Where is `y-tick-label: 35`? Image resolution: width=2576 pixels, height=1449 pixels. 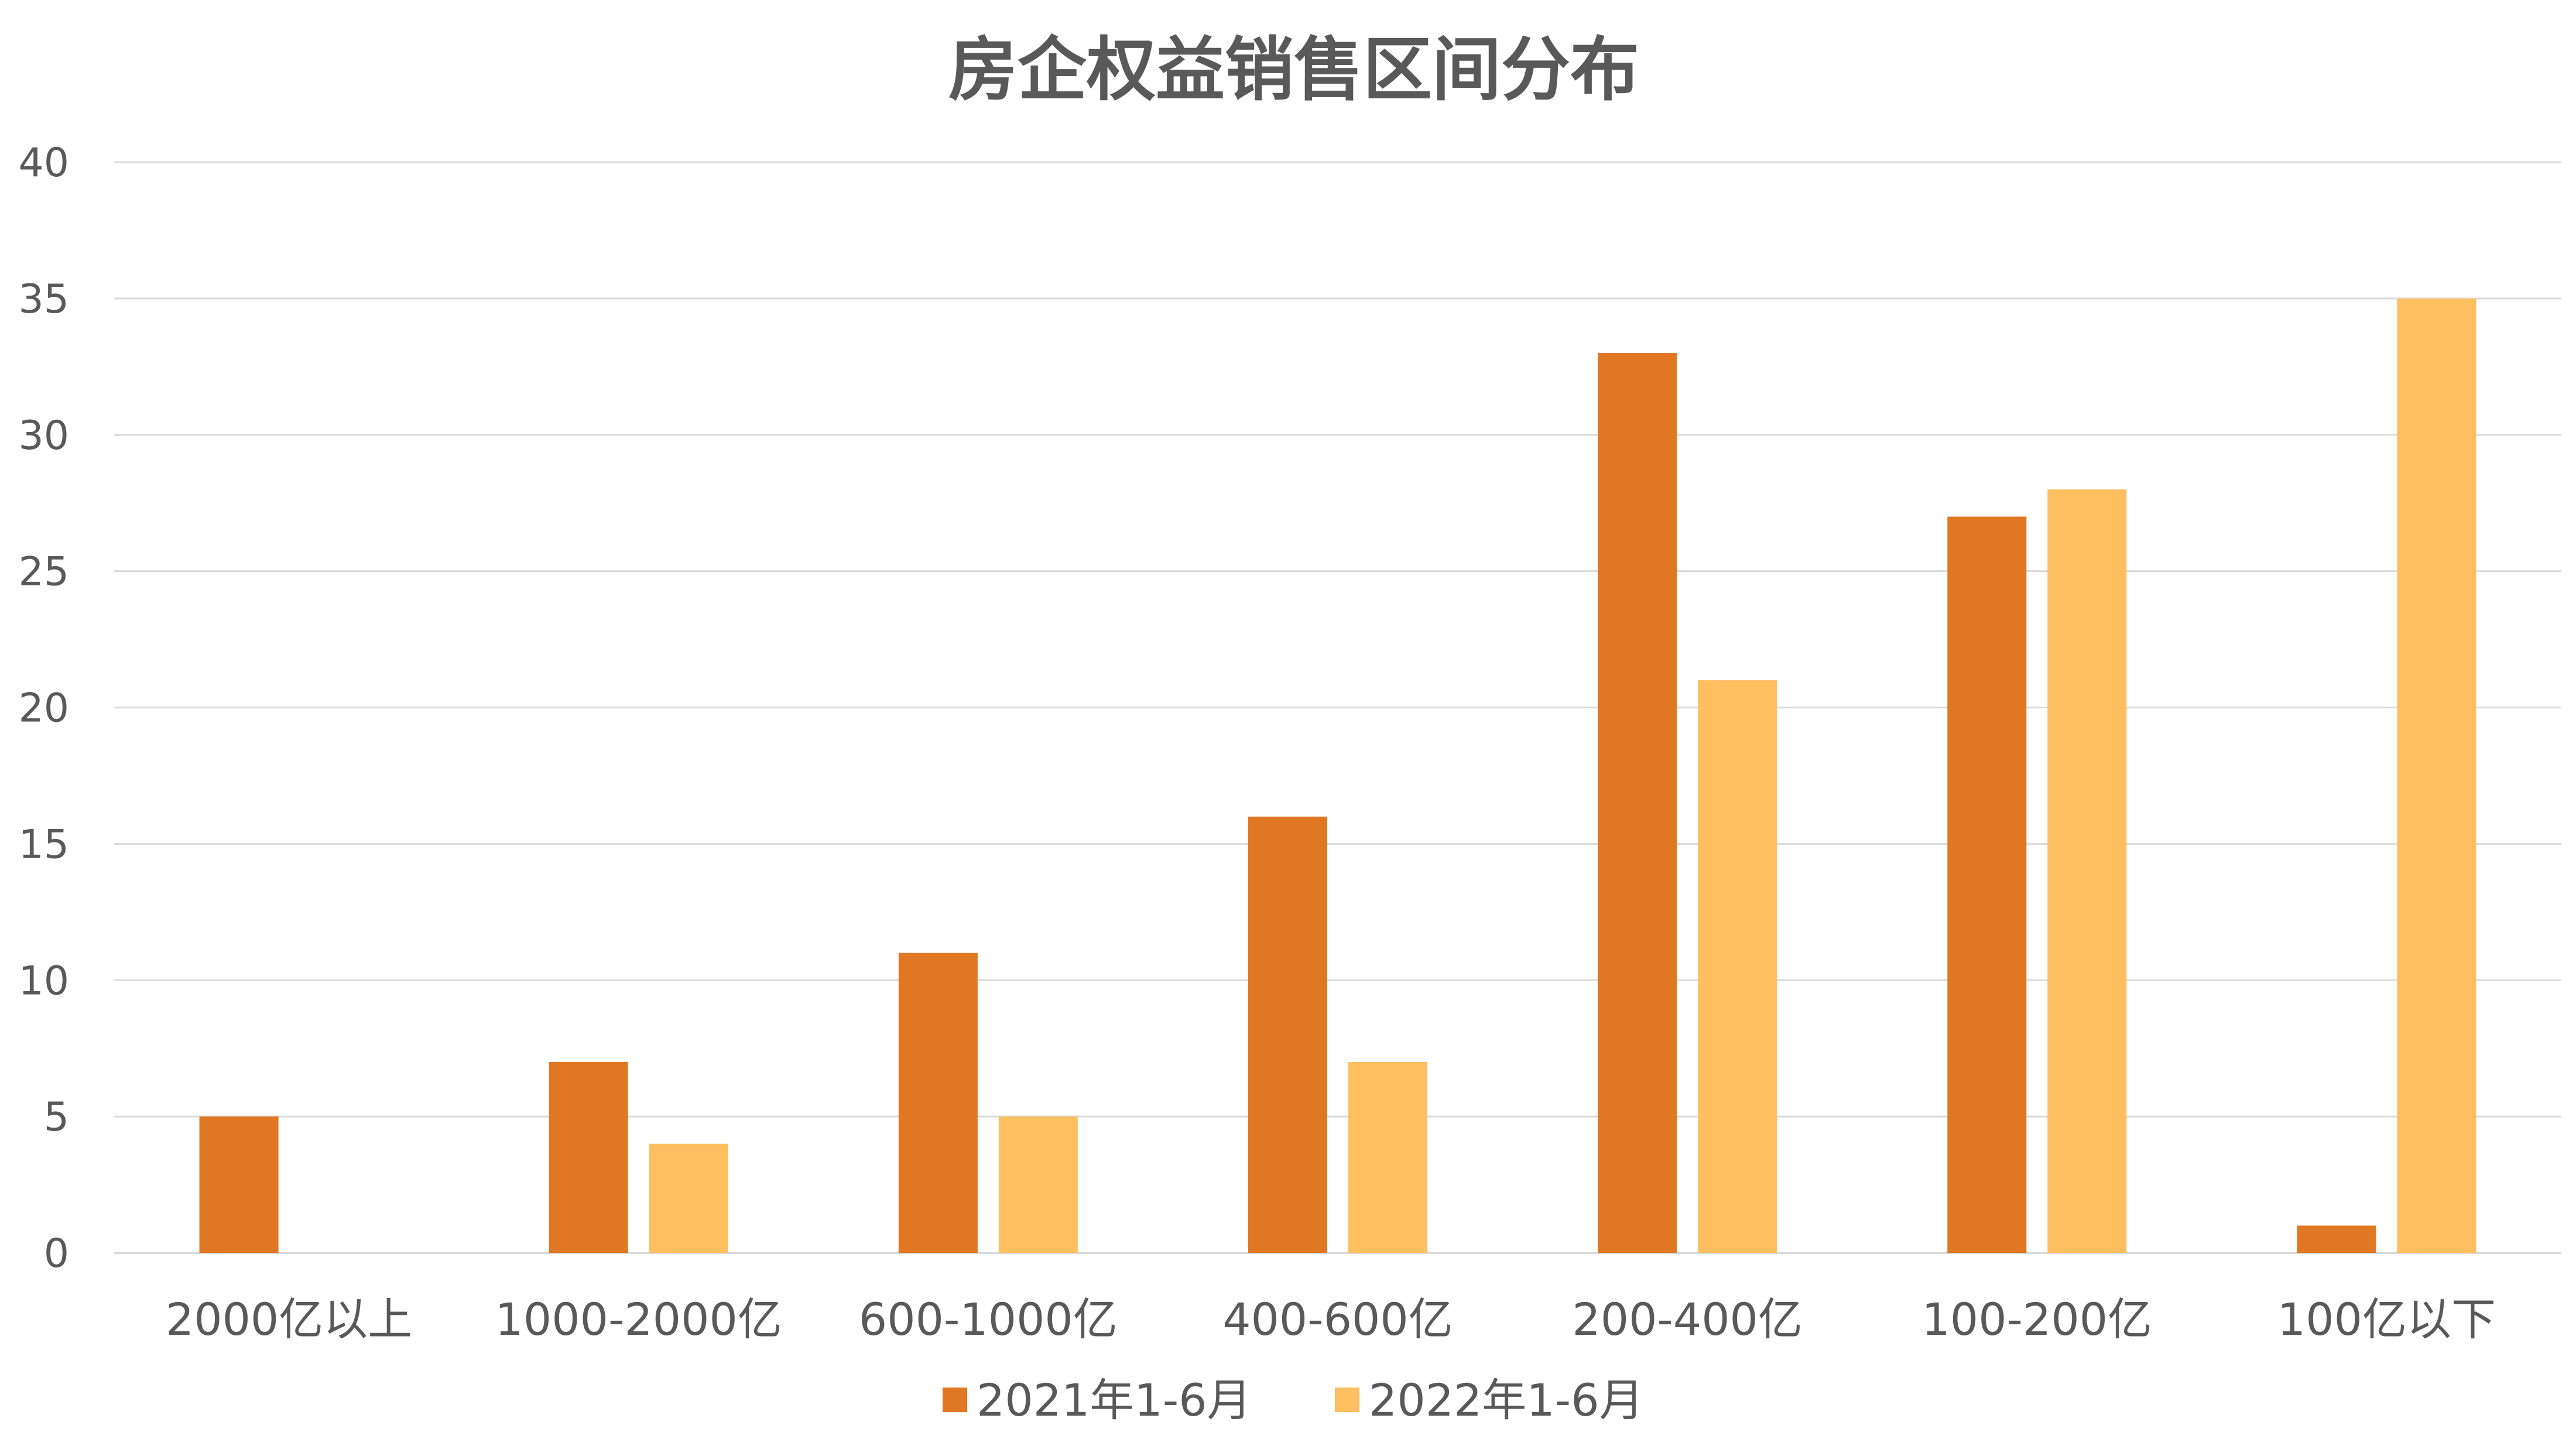 y-tick-label: 35 is located at coordinates (43, 299).